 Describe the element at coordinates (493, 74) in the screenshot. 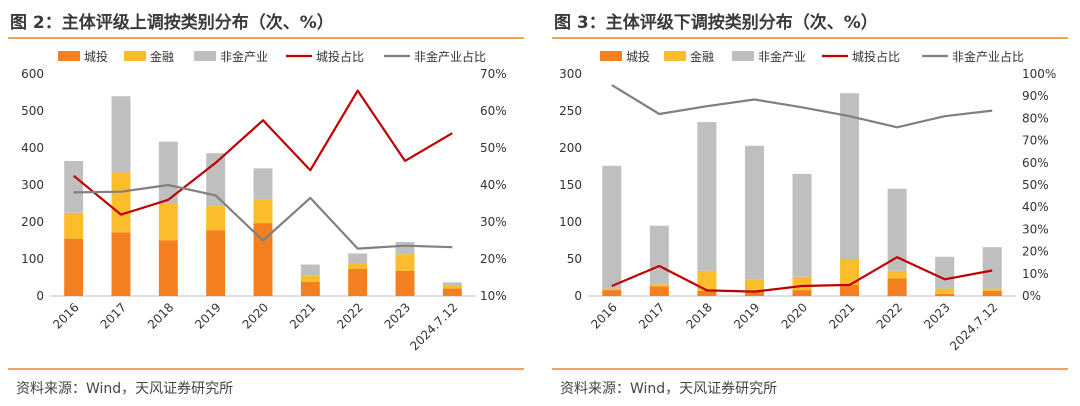

I see `y-right-tick-label: 70%` at that location.